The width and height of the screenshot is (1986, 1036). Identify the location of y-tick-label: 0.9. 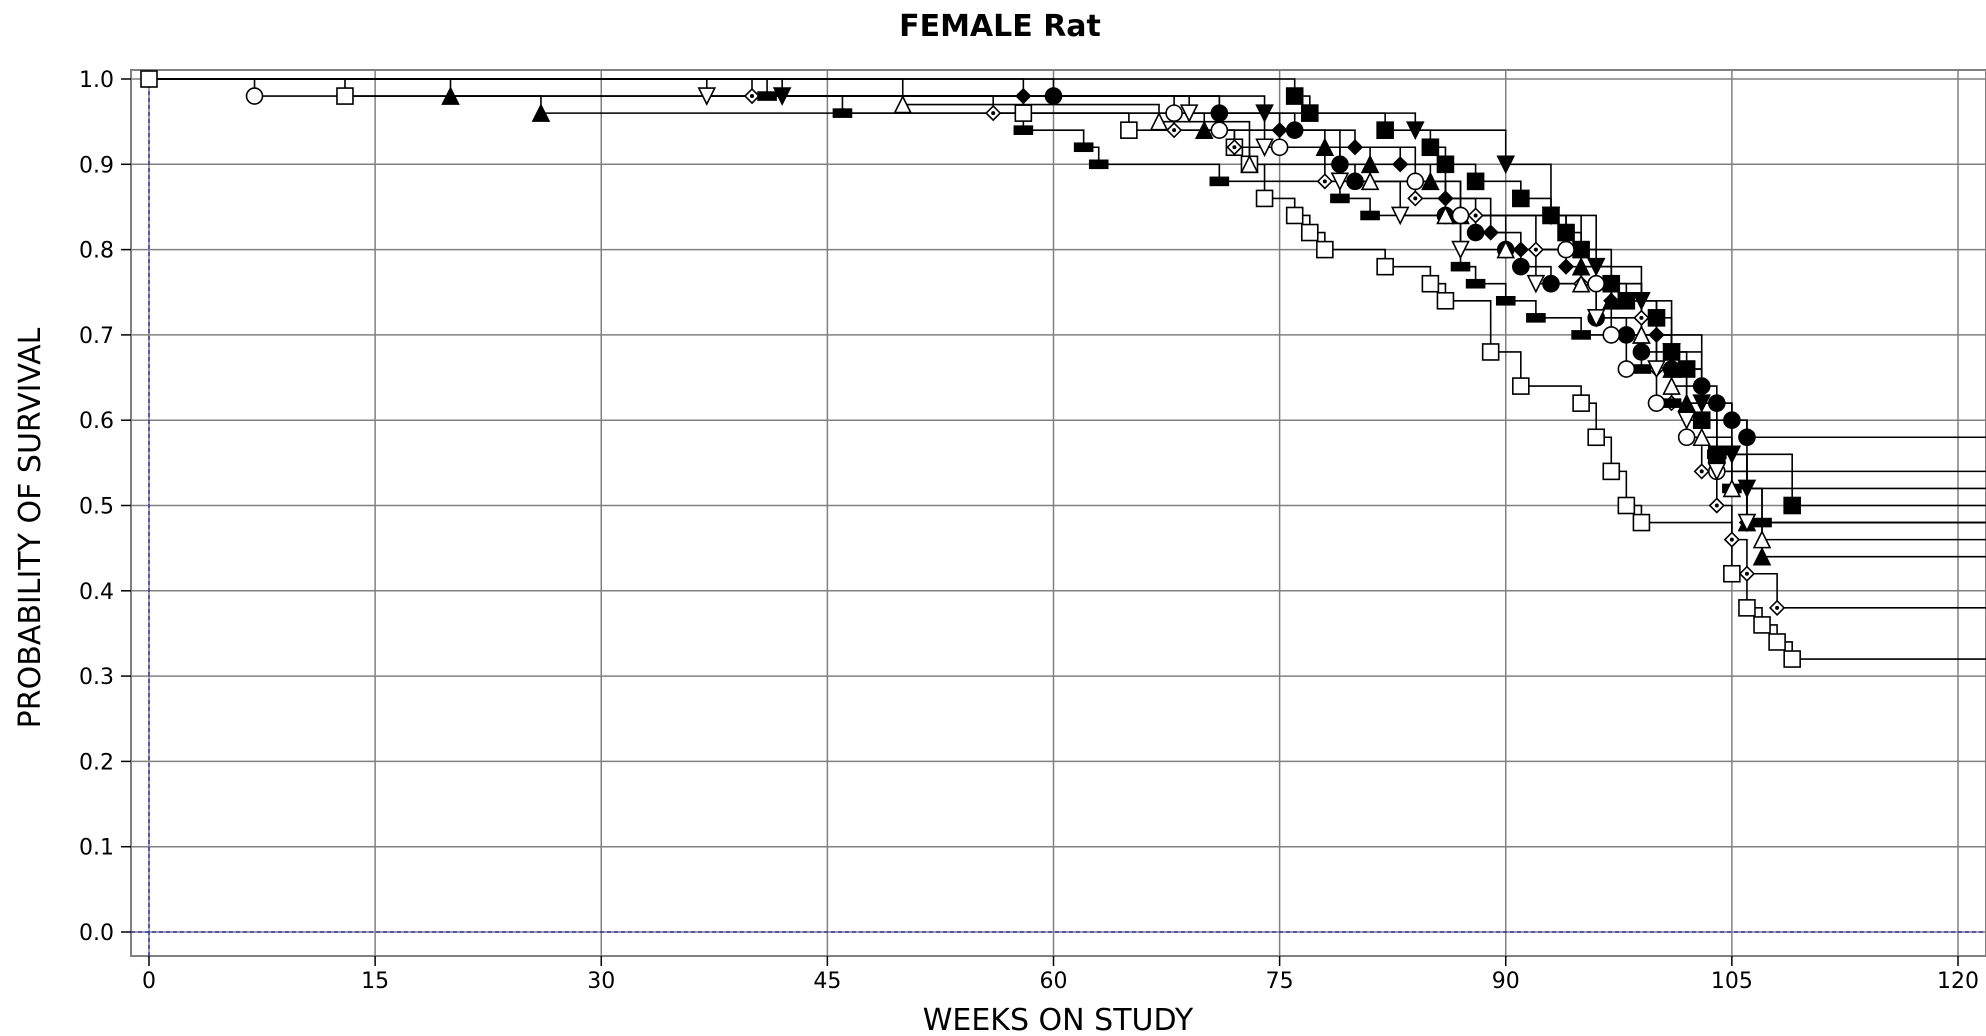
(96, 165).